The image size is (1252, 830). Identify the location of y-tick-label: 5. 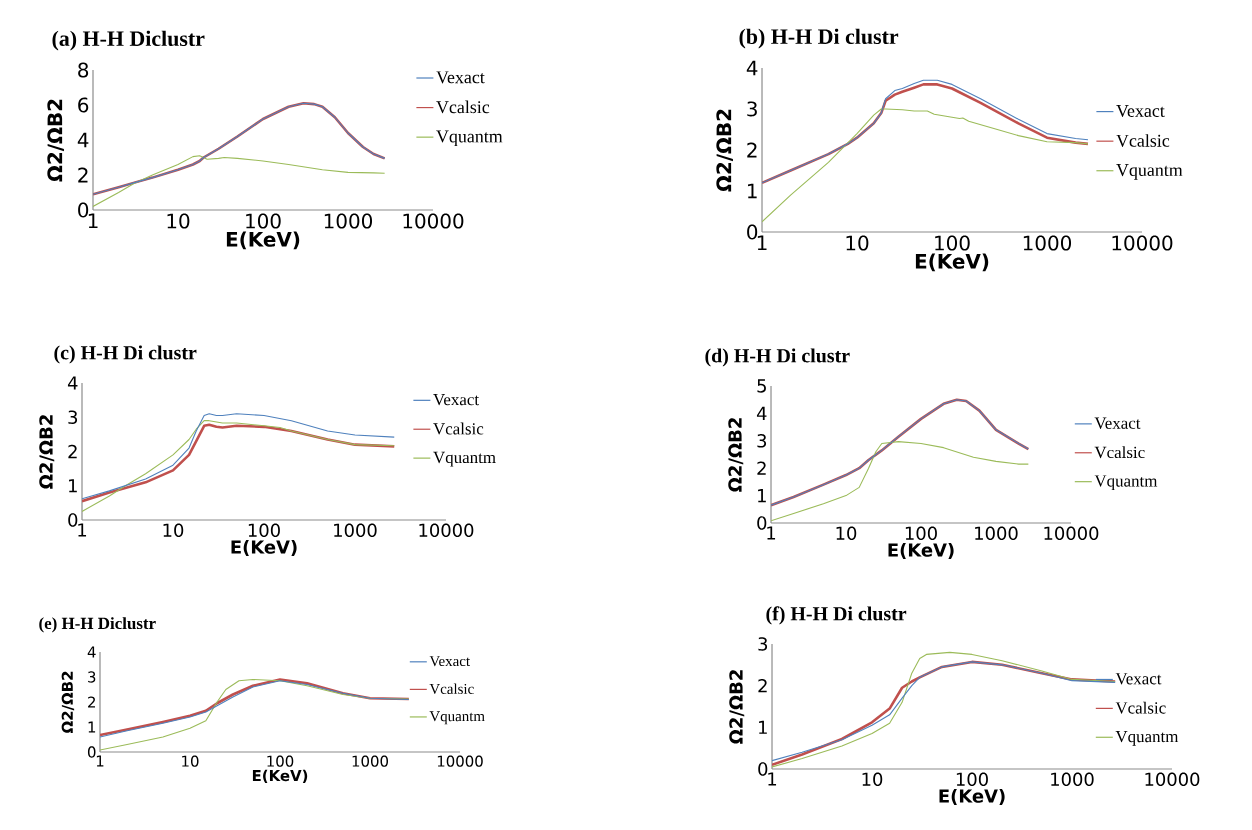
(761, 386).